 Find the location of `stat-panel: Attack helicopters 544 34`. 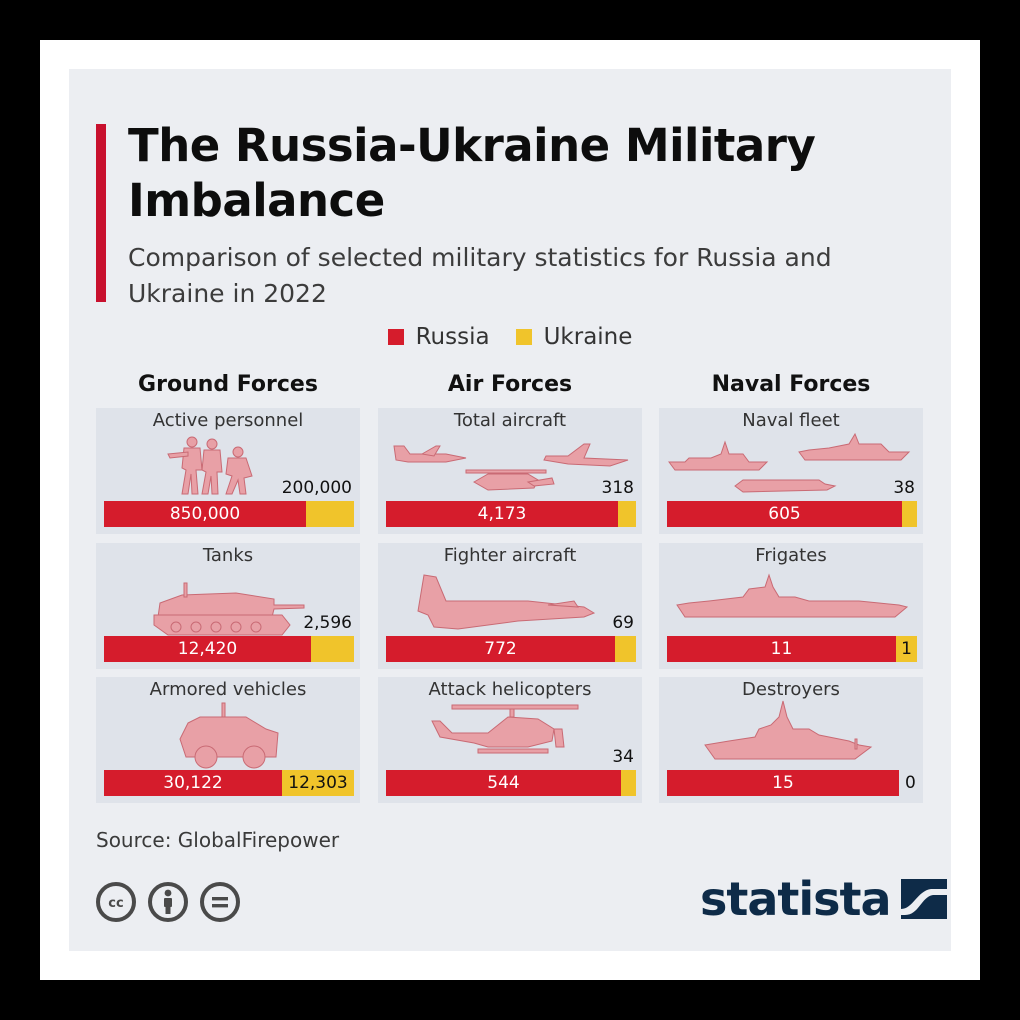

stat-panel: Attack helicopters 544 34 is located at coordinates (510, 740).